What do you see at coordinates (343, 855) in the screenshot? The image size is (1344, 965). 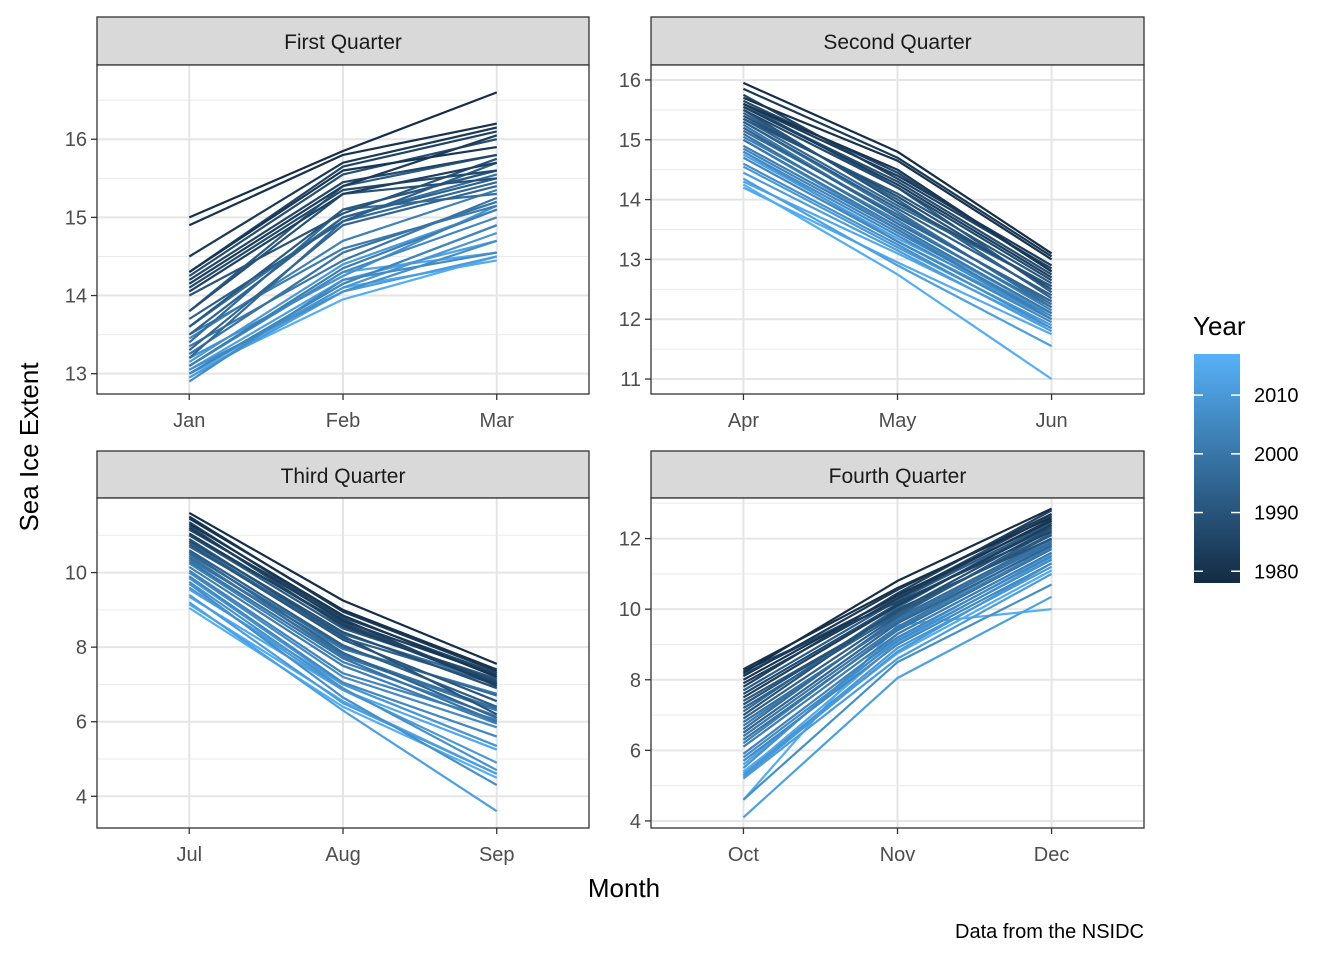 I see `x-tick-label: Aug` at bounding box center [343, 855].